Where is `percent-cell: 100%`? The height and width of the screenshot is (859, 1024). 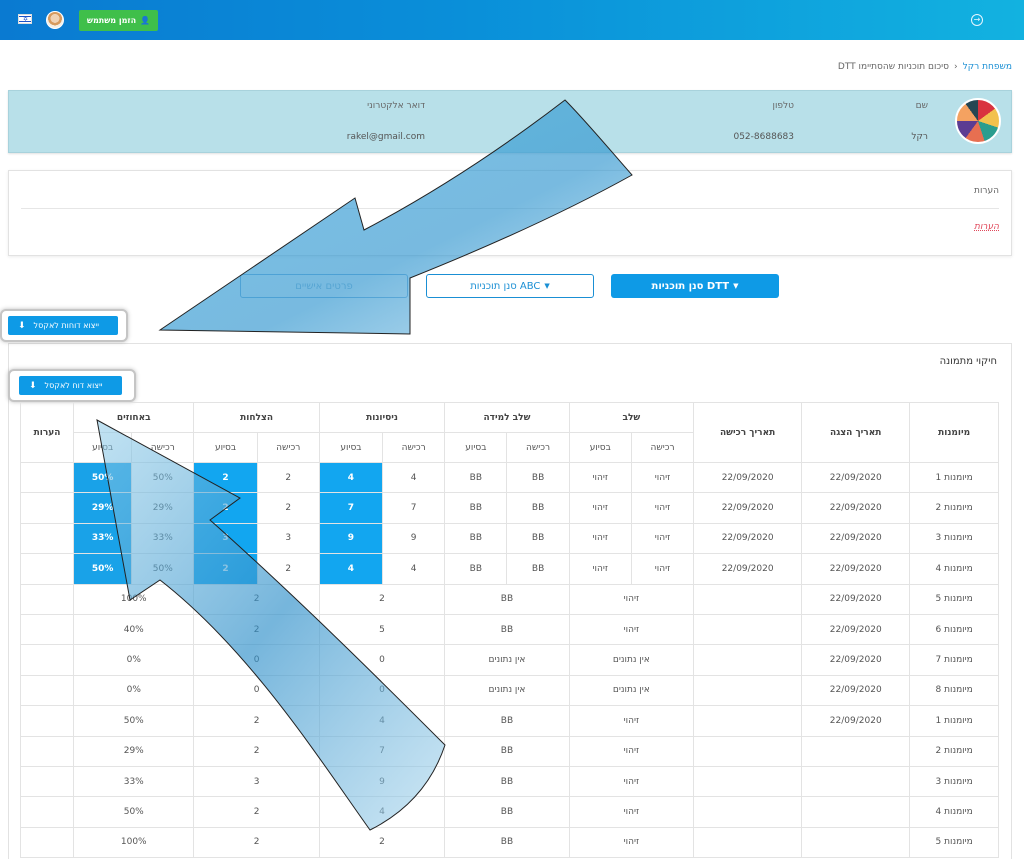 percent-cell: 100% is located at coordinates (134, 842).